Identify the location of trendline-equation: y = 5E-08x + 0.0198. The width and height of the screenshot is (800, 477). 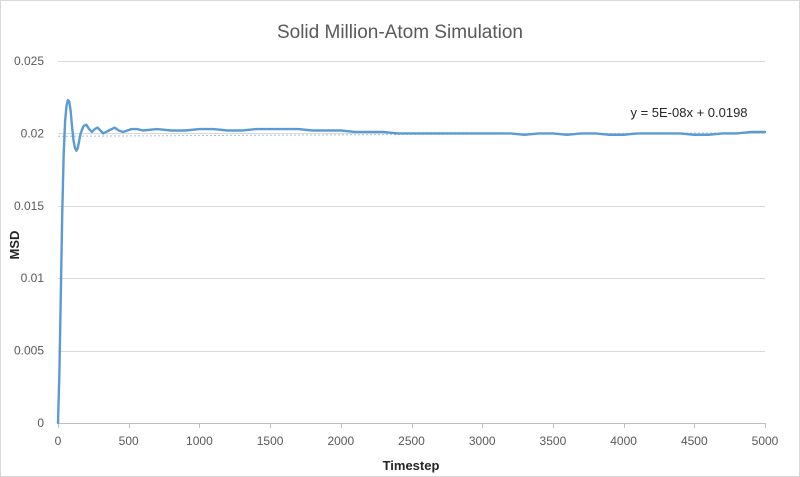
(688, 112).